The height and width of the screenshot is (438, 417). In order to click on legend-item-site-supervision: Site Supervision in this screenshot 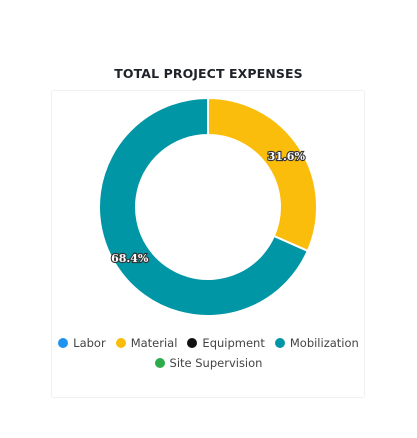, I will do `click(208, 363)`.